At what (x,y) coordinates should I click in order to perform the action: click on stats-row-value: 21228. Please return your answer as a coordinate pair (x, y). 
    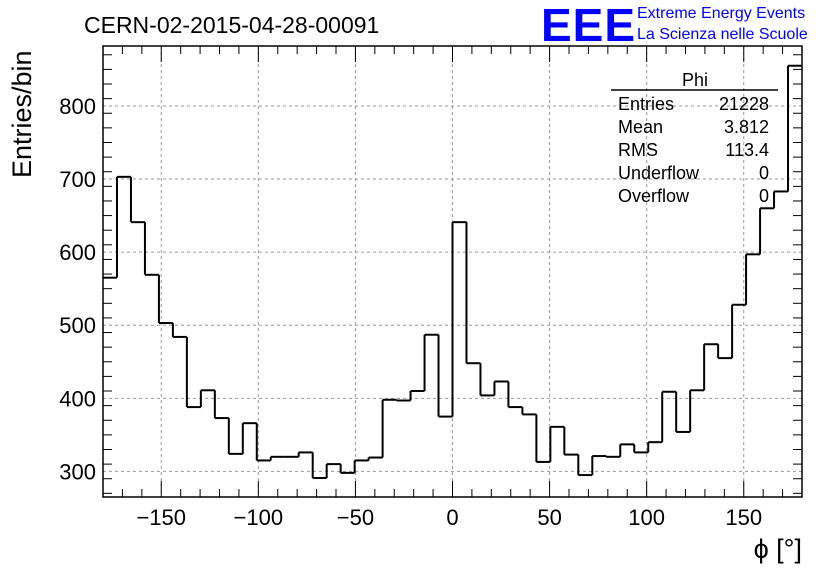
    Looking at the image, I should click on (744, 104).